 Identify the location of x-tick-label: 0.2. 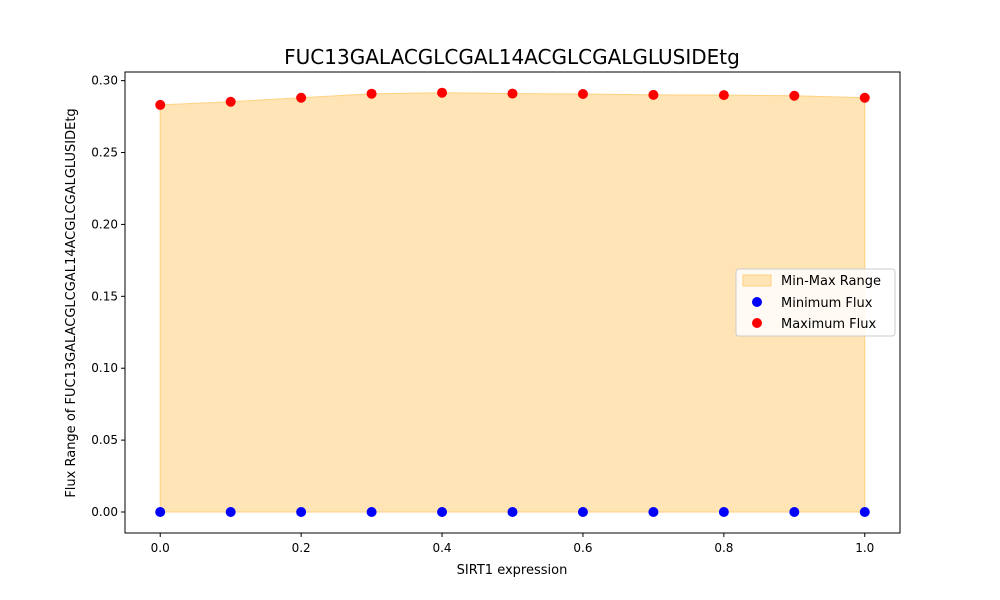
(301, 548).